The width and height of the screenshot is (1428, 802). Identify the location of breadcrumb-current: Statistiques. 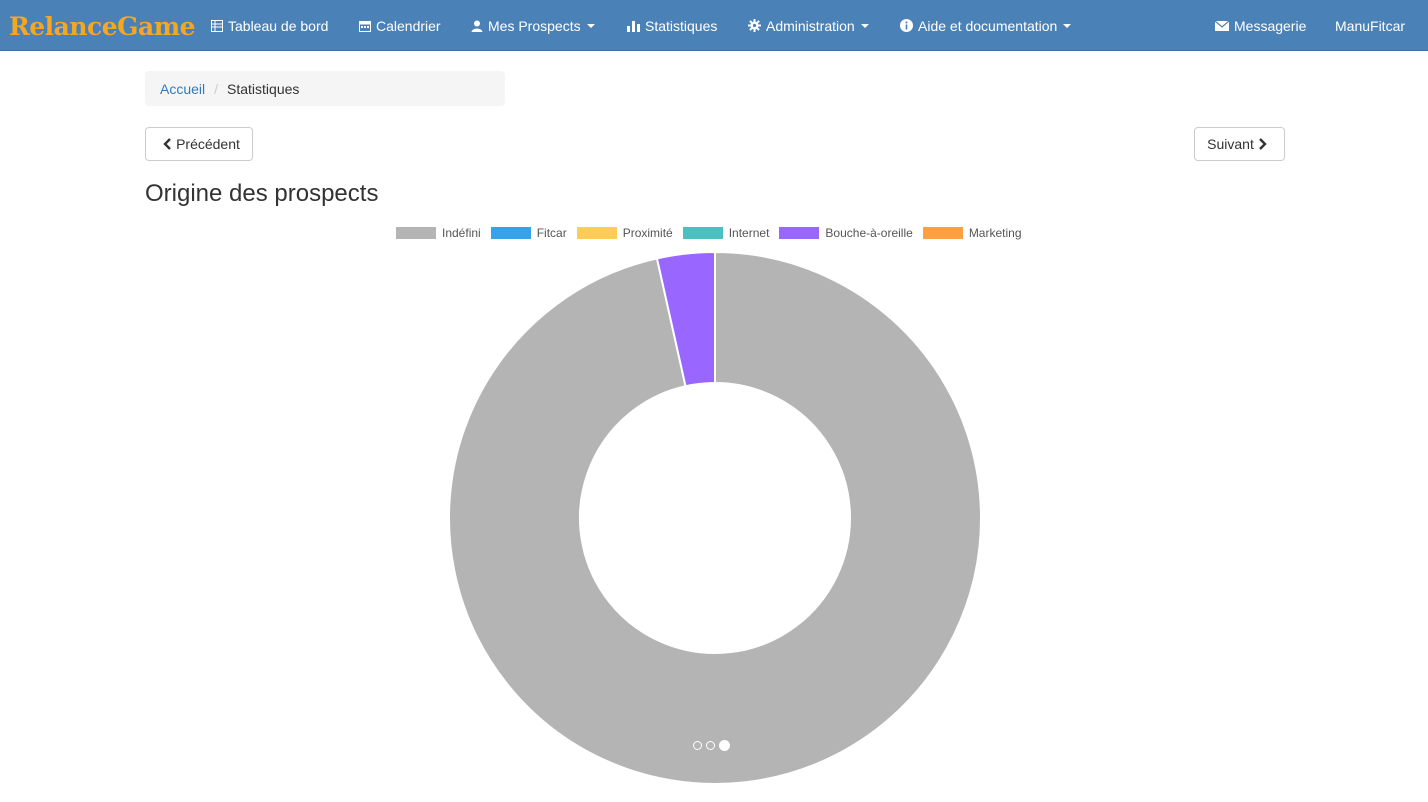
(263, 88).